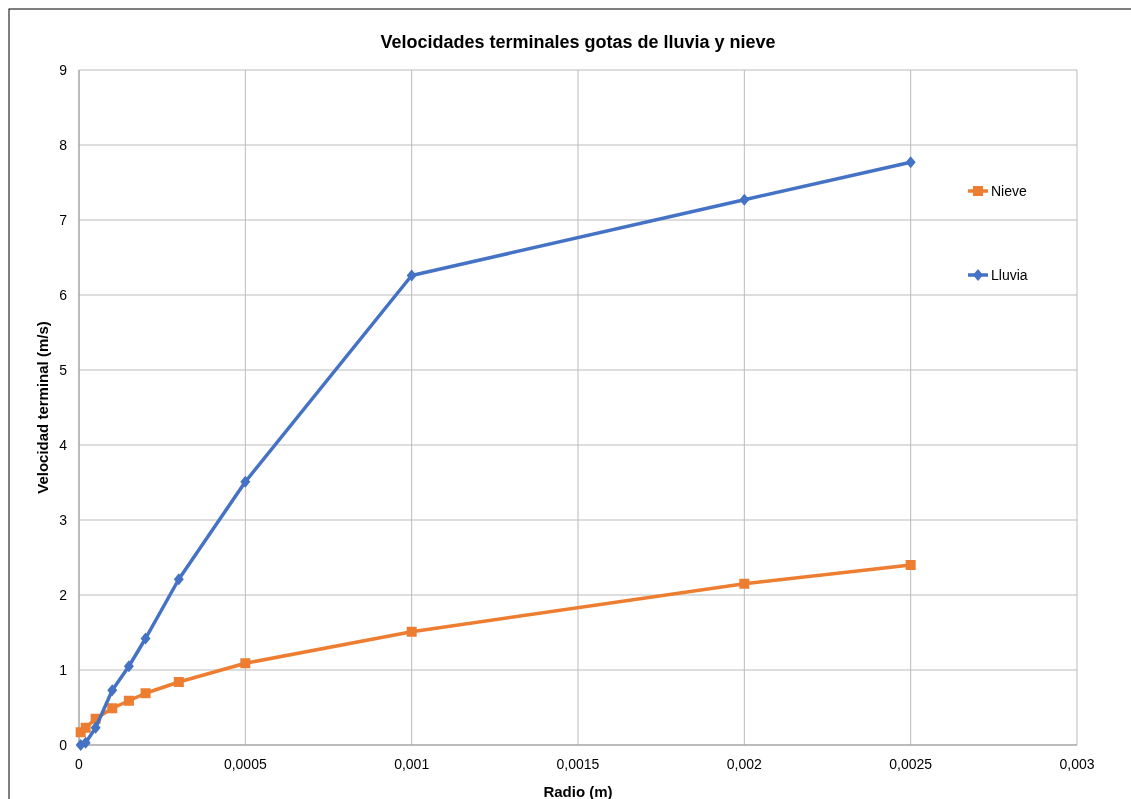 This screenshot has width=1131, height=799. I want to click on y-tick-label: 6, so click(63, 295).